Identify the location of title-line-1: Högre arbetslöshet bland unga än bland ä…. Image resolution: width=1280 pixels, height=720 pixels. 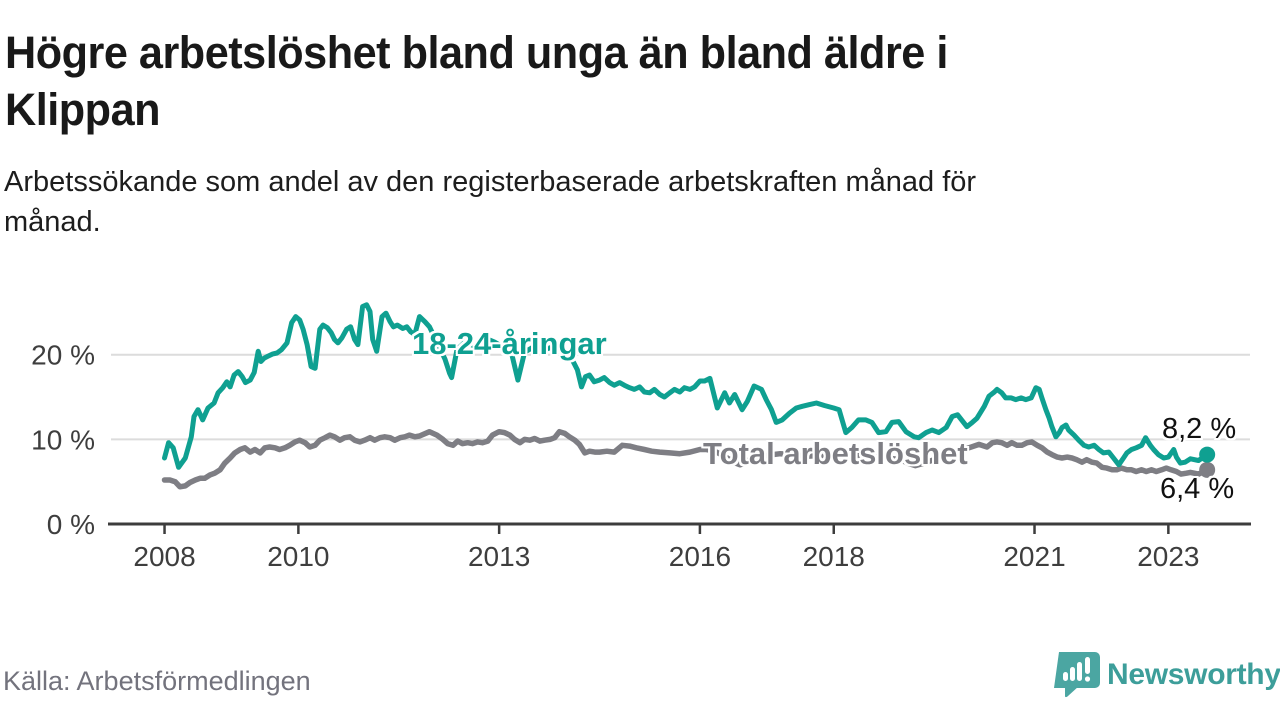
(476, 52).